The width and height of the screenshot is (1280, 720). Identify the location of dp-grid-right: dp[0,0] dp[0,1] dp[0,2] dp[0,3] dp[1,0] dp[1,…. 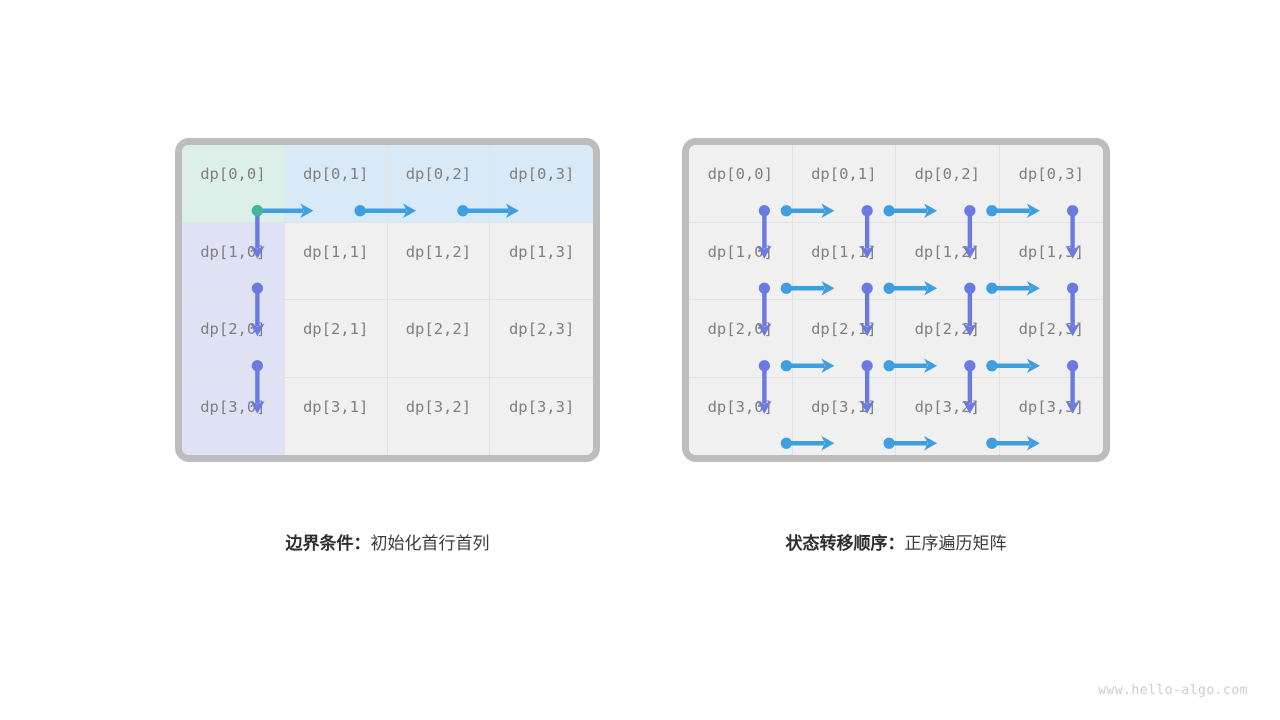
(896, 300).